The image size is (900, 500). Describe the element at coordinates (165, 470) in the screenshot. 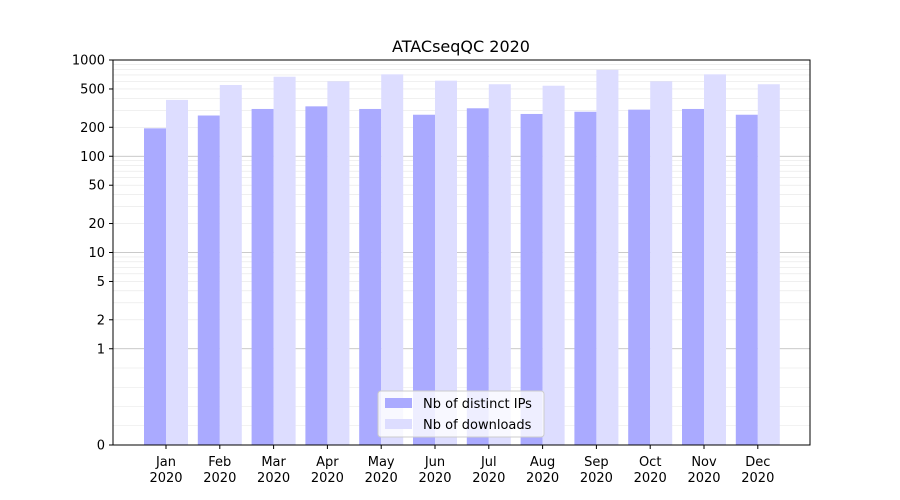

I see `x-tick-label: Jan 2020` at that location.